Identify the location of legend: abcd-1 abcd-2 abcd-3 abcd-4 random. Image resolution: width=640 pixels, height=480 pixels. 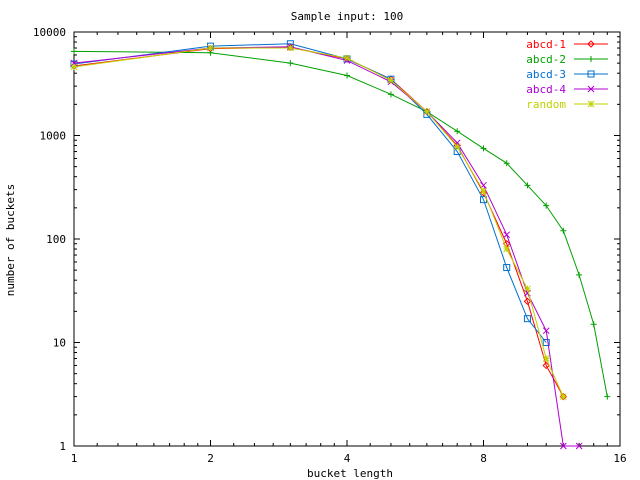
(567, 74).